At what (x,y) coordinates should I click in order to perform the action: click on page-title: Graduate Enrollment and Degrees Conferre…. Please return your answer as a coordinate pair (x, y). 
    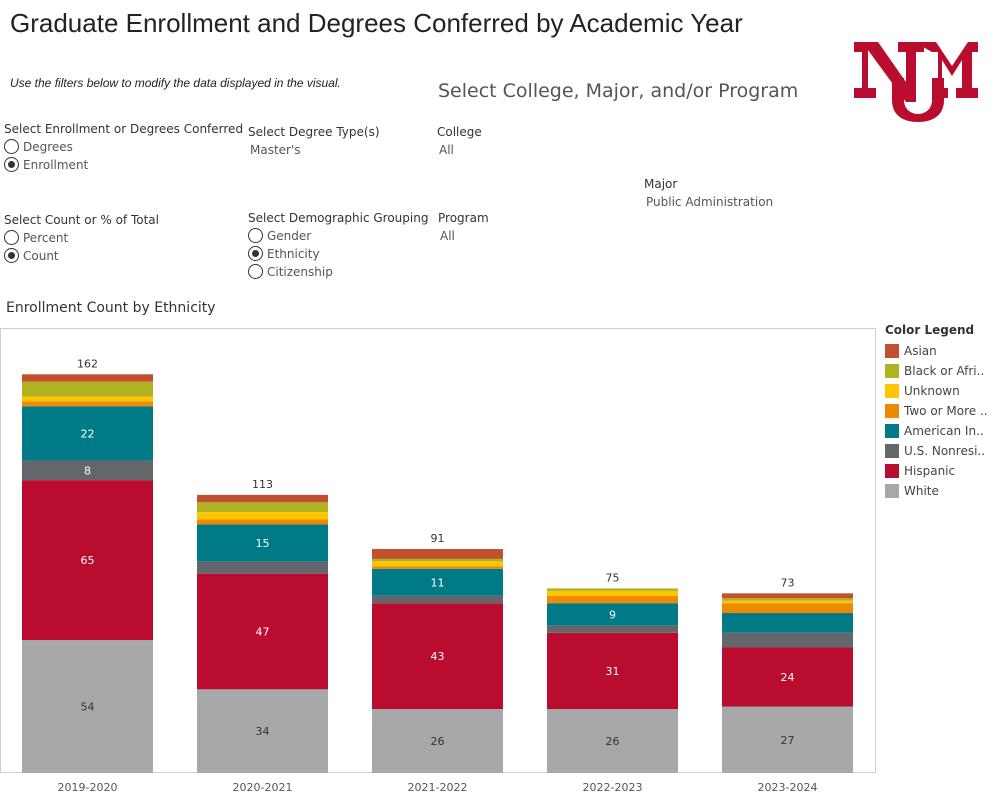
    Looking at the image, I should click on (376, 23).